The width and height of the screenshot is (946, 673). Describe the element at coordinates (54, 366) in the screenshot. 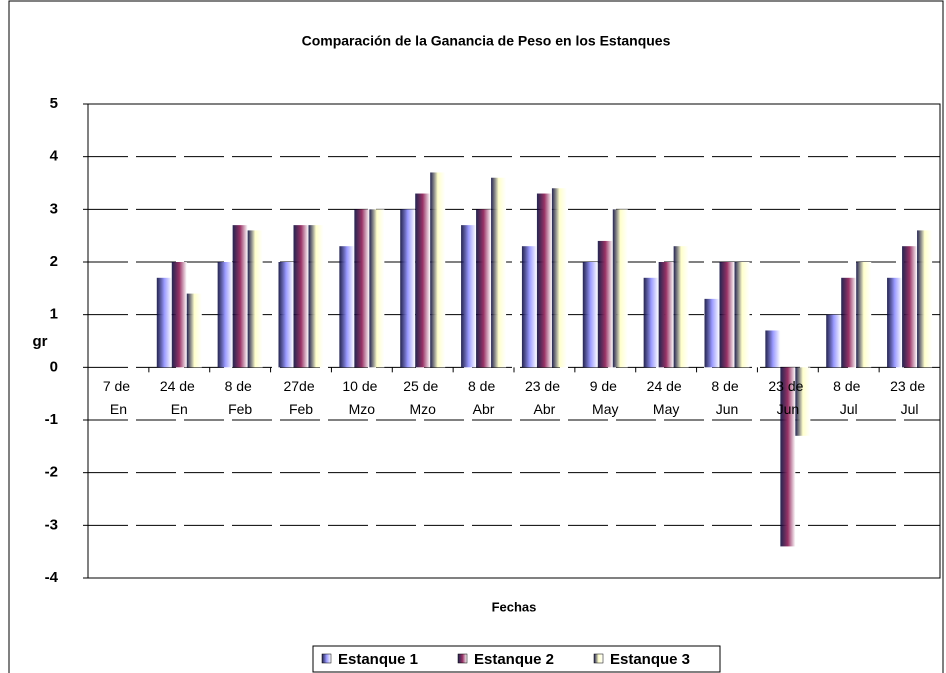

I see `y-tick-label: 0` at that location.